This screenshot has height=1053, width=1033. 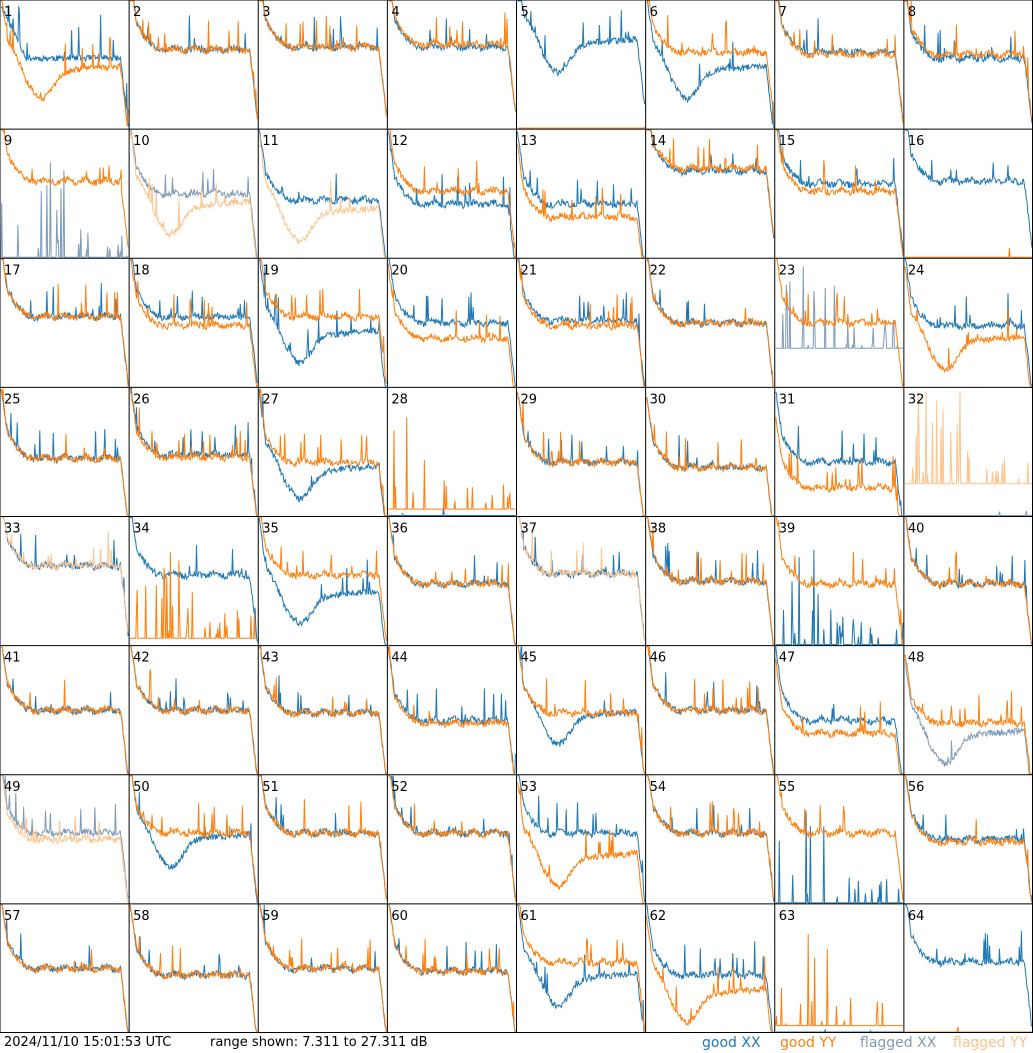 What do you see at coordinates (137, 12) in the screenshot?
I see `panel-label: 2` at bounding box center [137, 12].